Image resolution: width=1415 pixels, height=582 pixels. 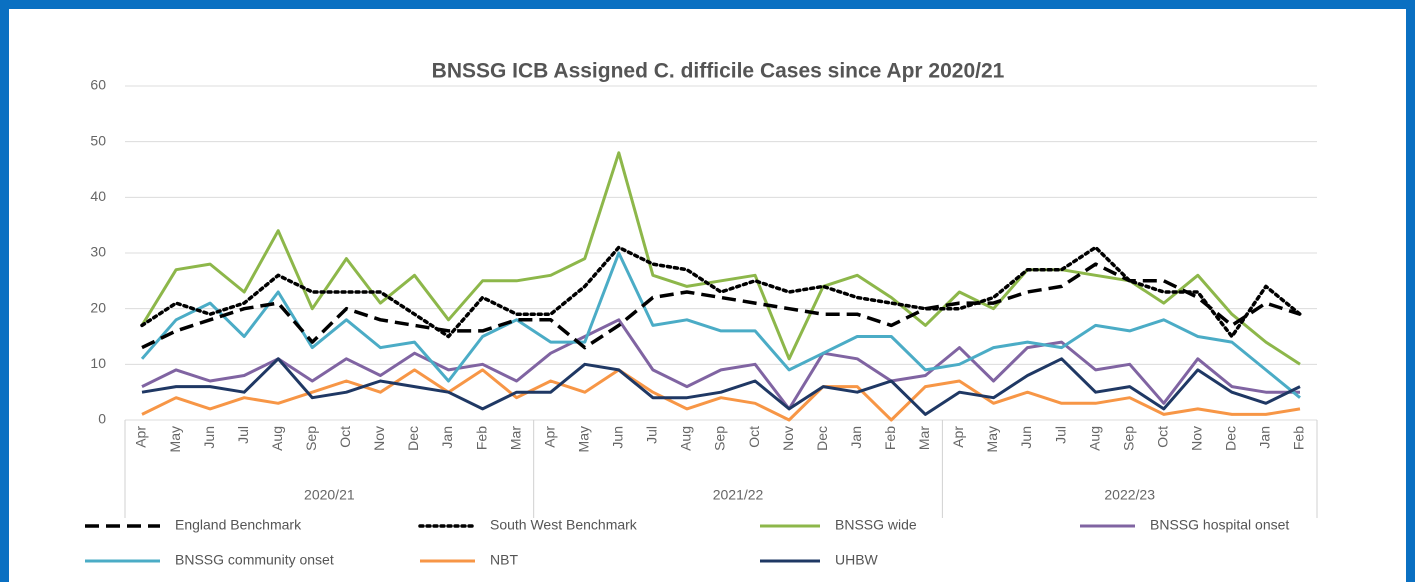 I want to click on group-label: 2021/22, so click(x=738, y=495).